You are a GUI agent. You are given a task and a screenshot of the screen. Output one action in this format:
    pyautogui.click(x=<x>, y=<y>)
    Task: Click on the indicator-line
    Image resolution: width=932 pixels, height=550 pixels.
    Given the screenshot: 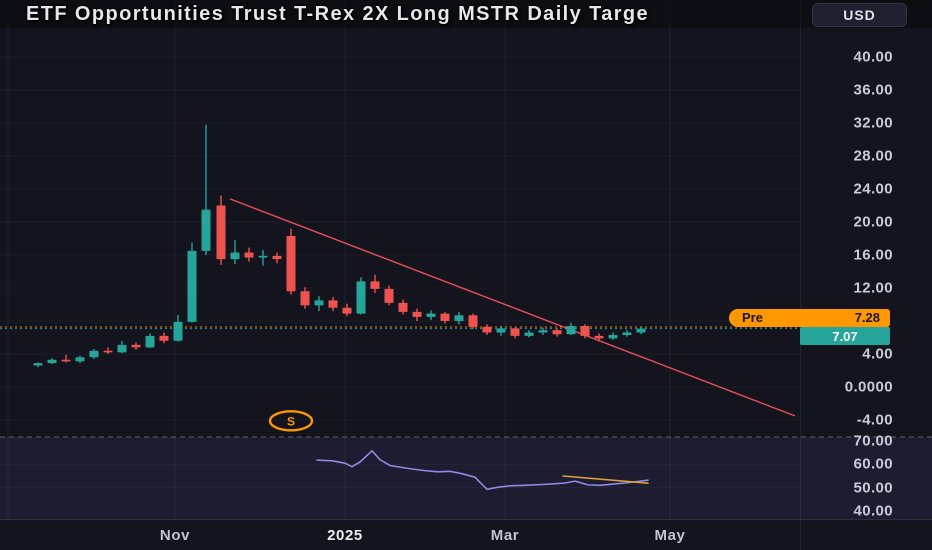 What is the action you would take?
    pyautogui.click(x=482, y=470)
    